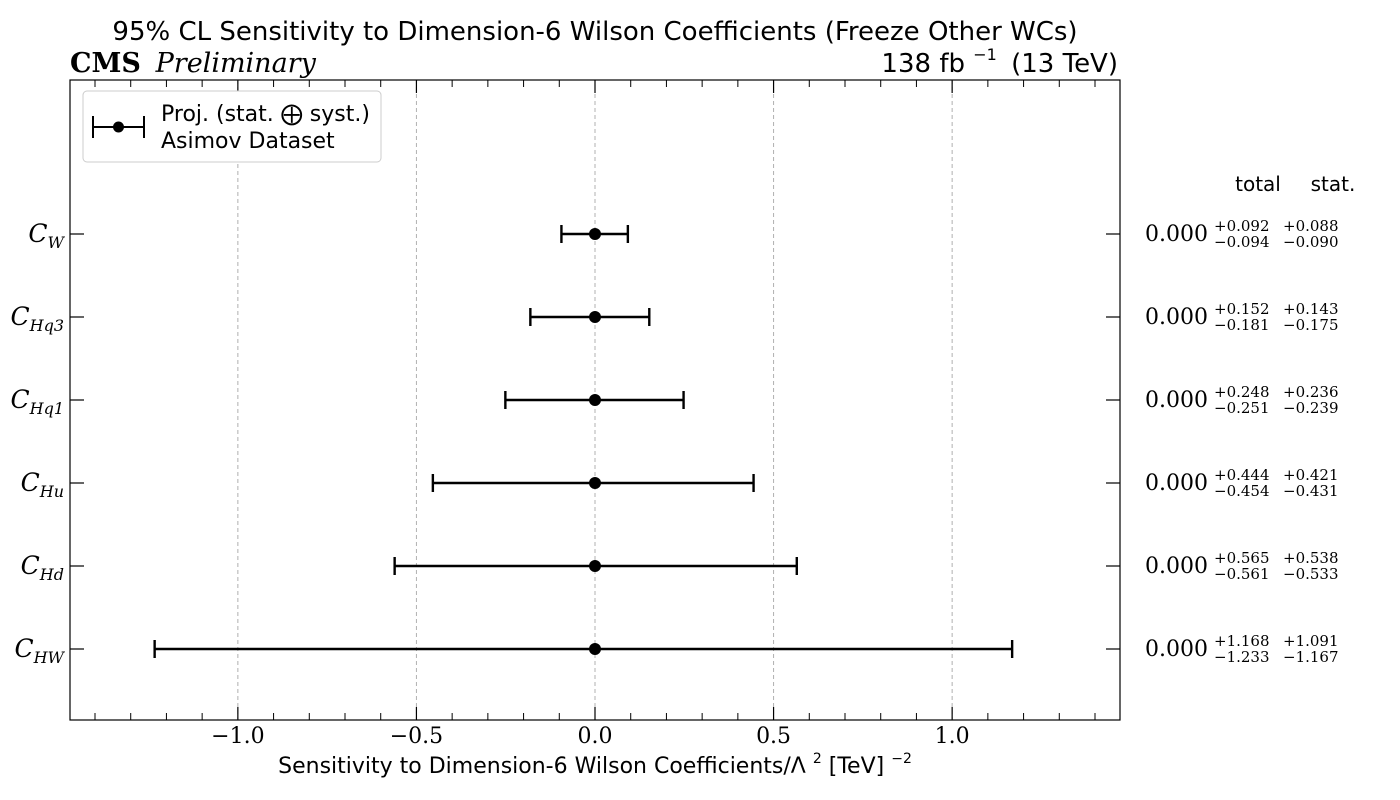 The height and width of the screenshot is (800, 1400). I want to click on experiment-label: CMS Preliminary, so click(193, 63).